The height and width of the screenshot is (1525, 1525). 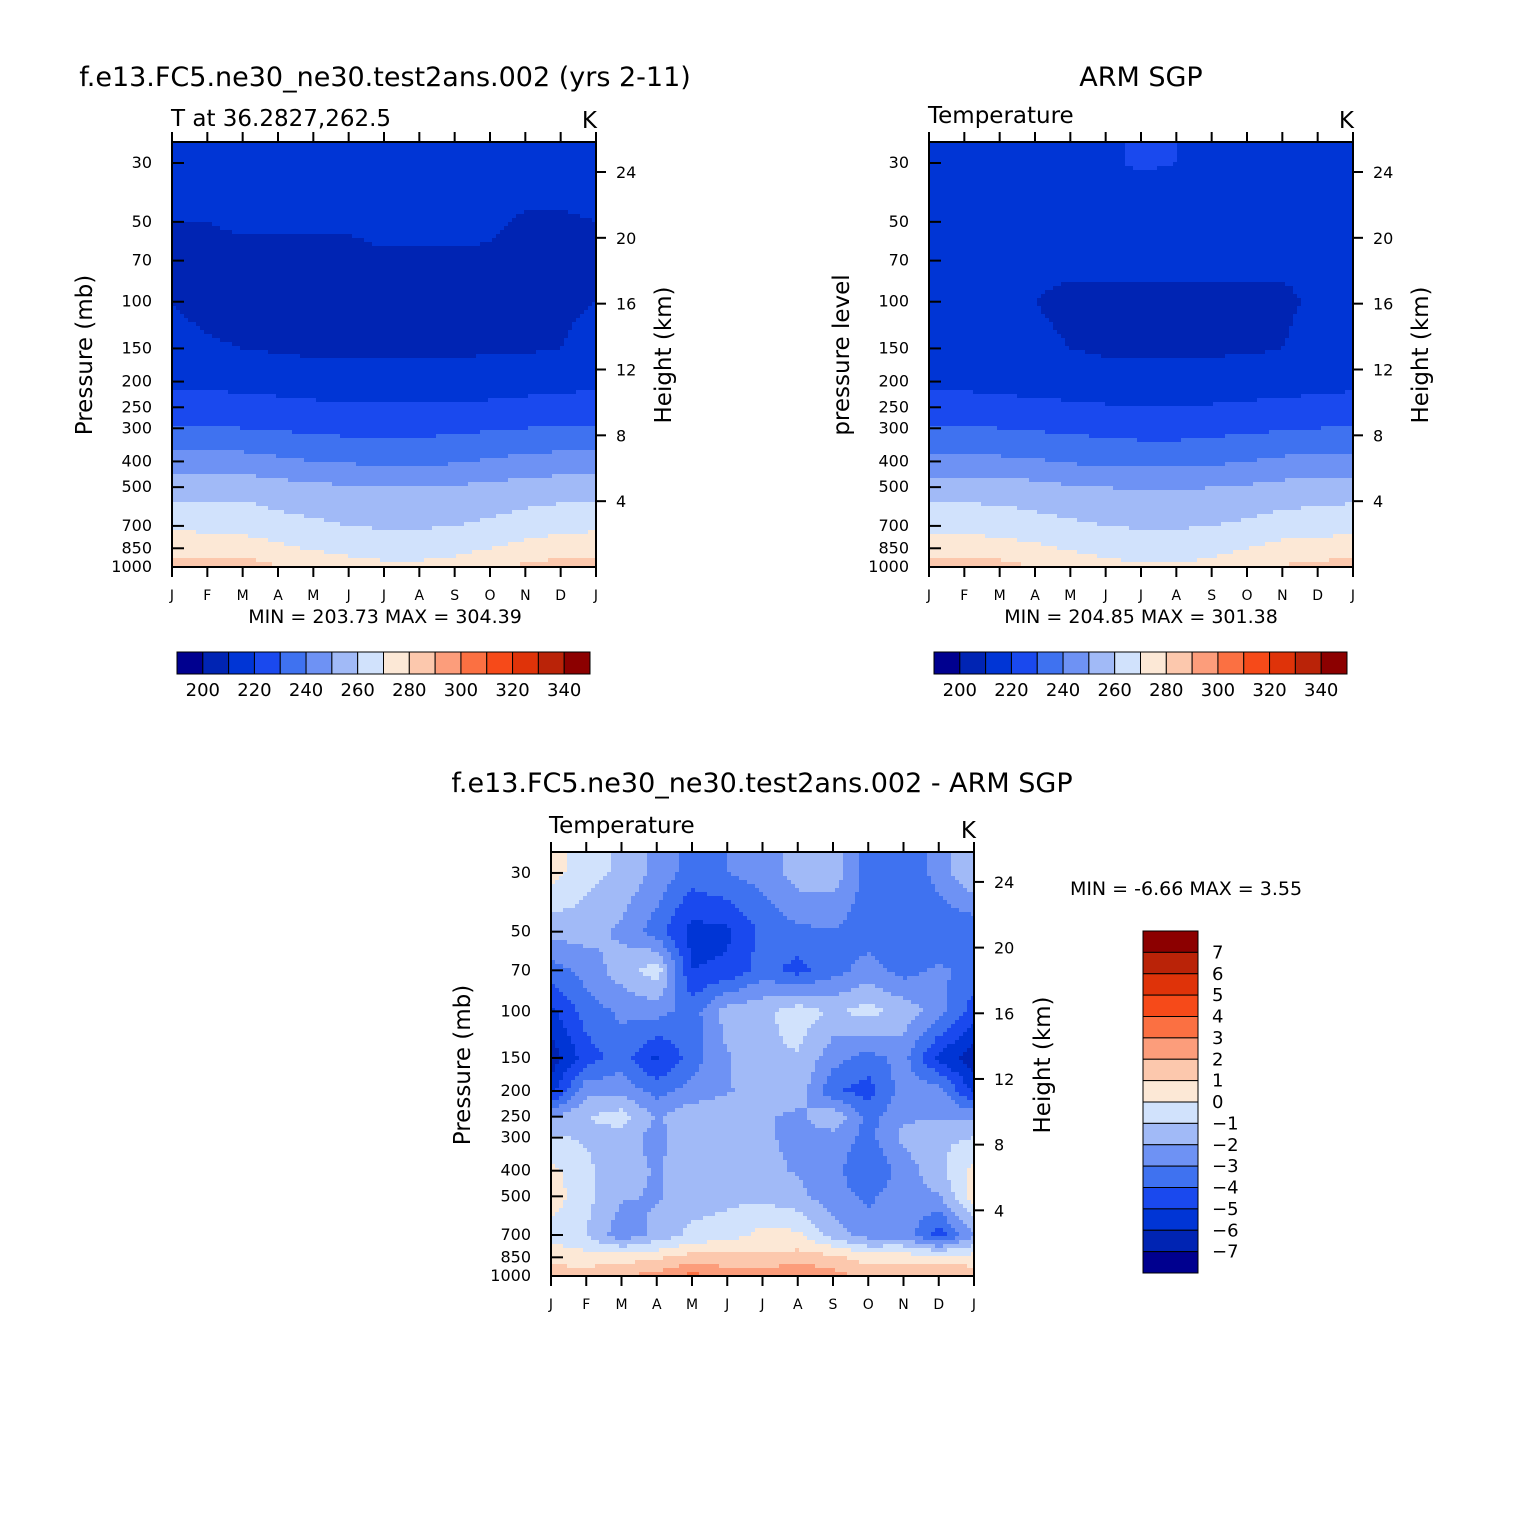 I want to click on panel-diff-colorbar-label: −2, so click(x=1225, y=1145).